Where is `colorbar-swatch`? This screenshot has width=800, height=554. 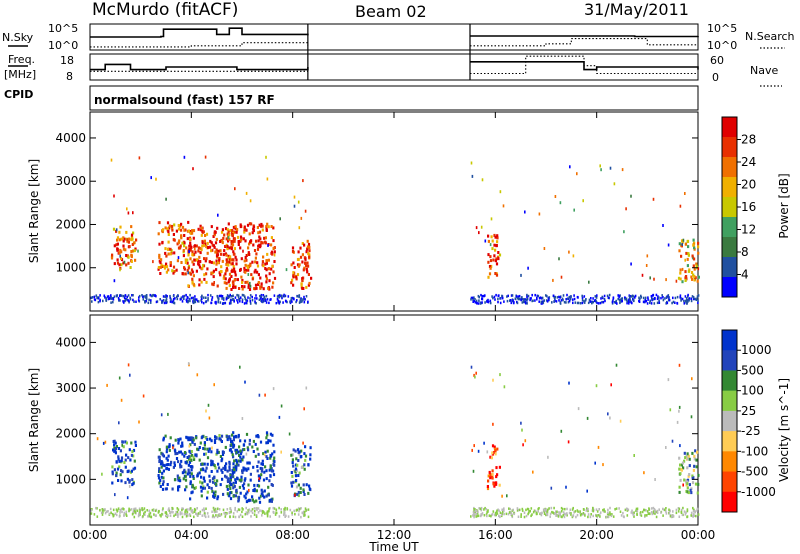 colorbar-swatch is located at coordinates (729, 441).